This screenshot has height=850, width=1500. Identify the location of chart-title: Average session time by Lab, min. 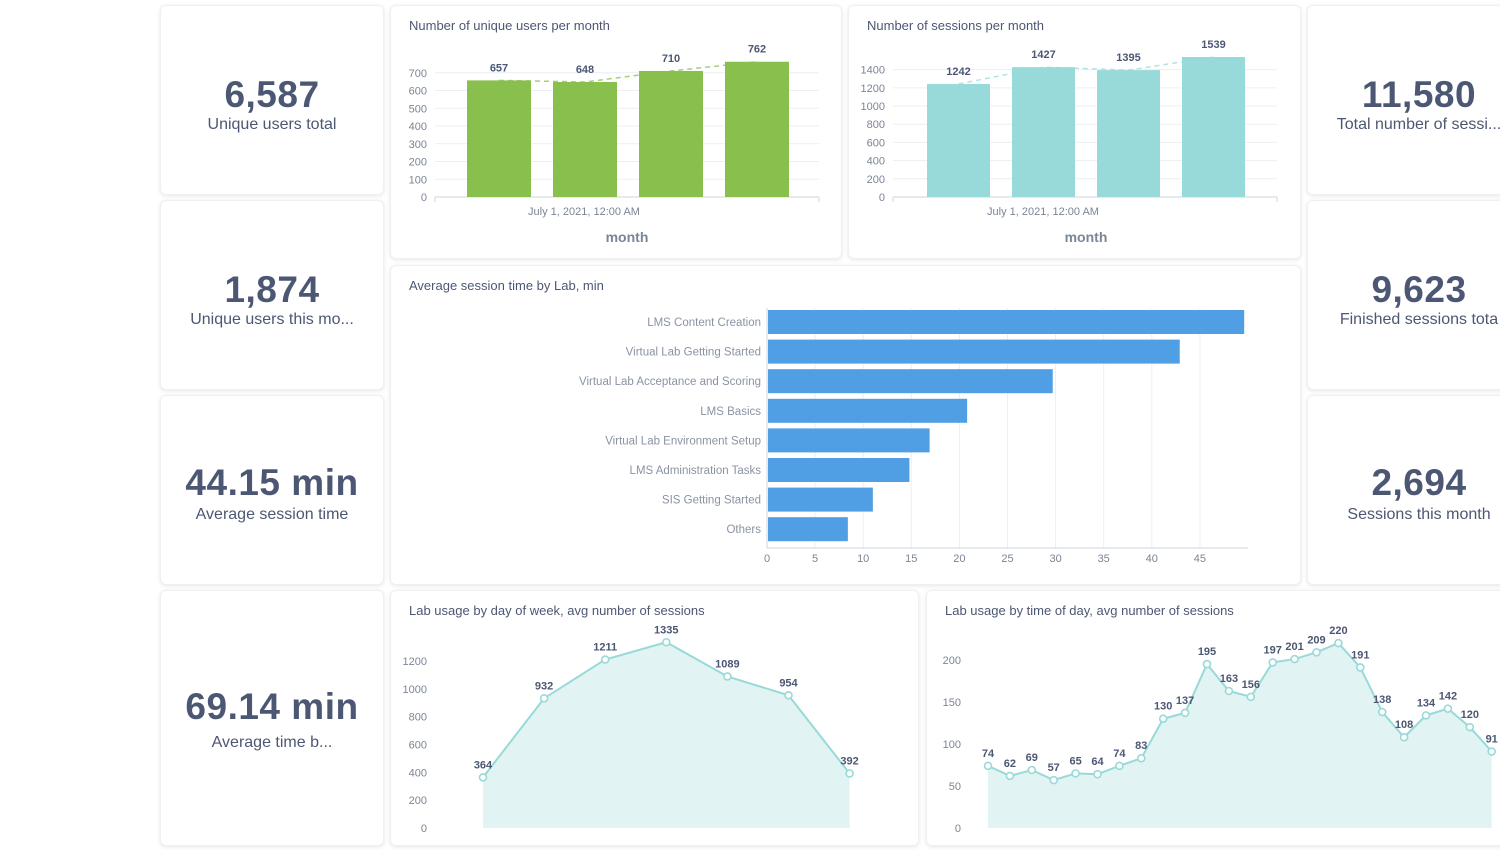
(506, 285).